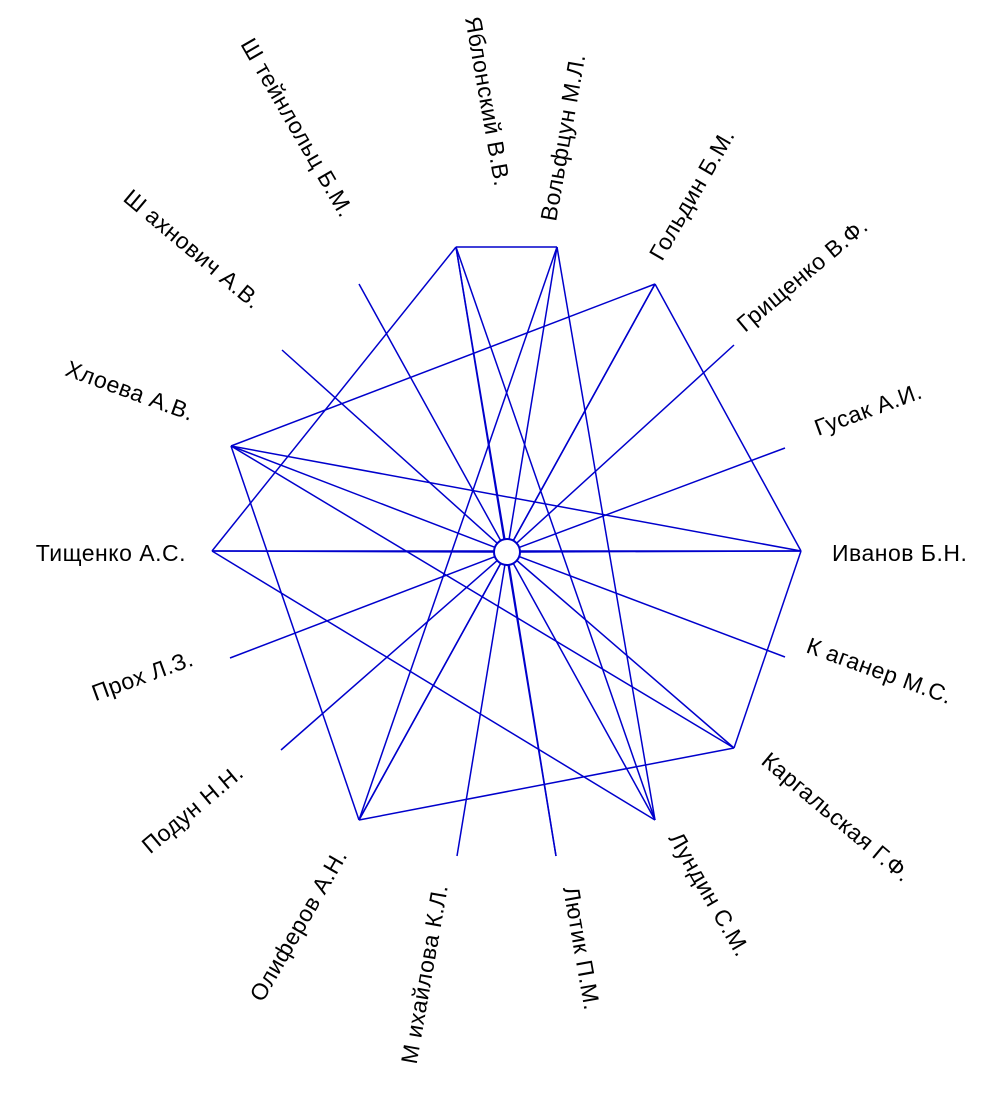 The width and height of the screenshot is (984, 1095). Describe the element at coordinates (362, 607) in the screenshot. I see `spoke-prokh` at that location.